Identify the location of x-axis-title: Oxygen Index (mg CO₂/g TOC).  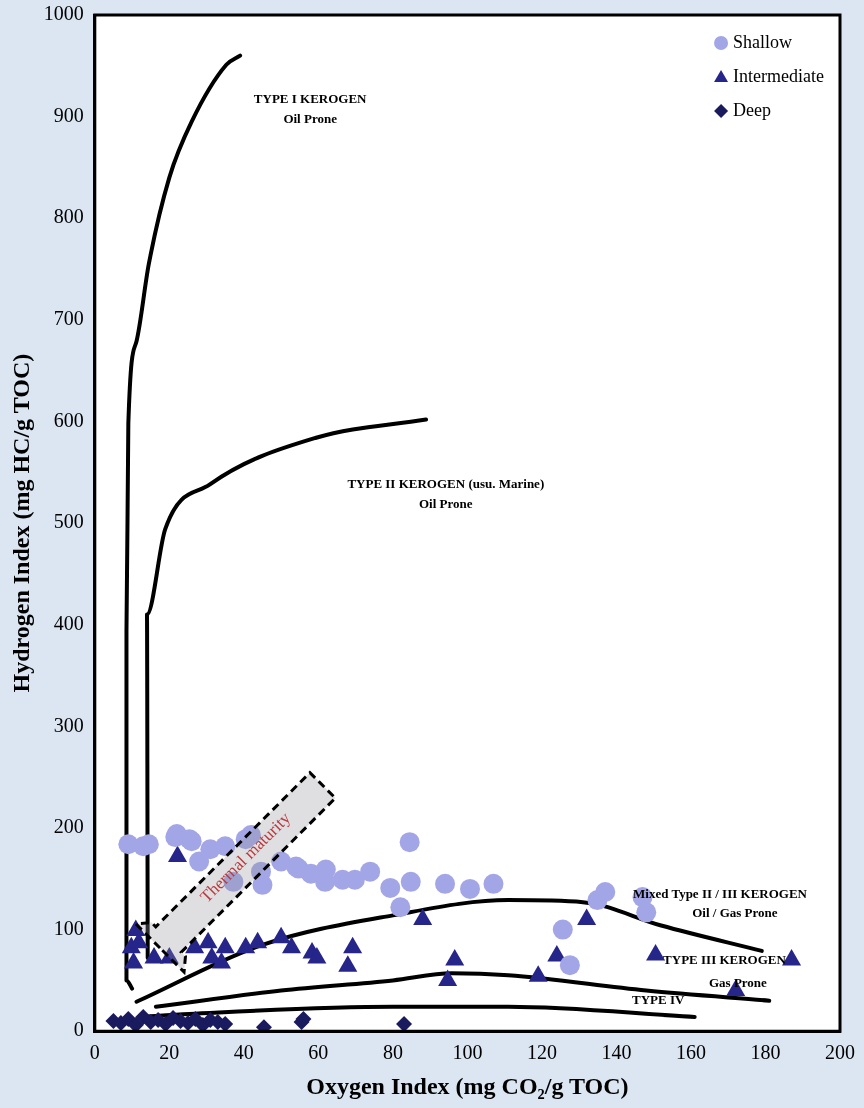
(467, 1085).